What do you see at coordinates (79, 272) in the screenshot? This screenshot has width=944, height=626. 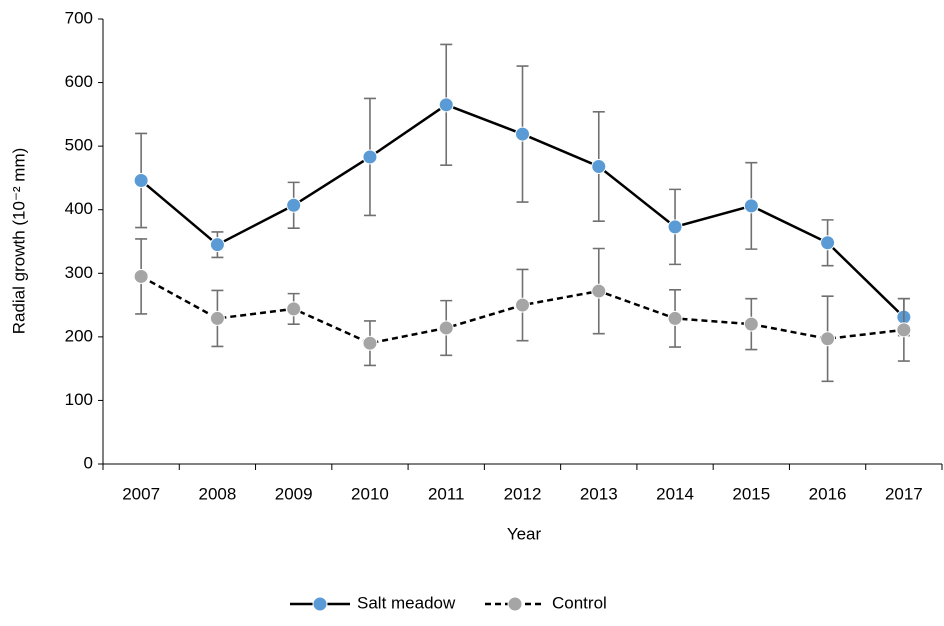 I see `y-tick-label: 300` at bounding box center [79, 272].